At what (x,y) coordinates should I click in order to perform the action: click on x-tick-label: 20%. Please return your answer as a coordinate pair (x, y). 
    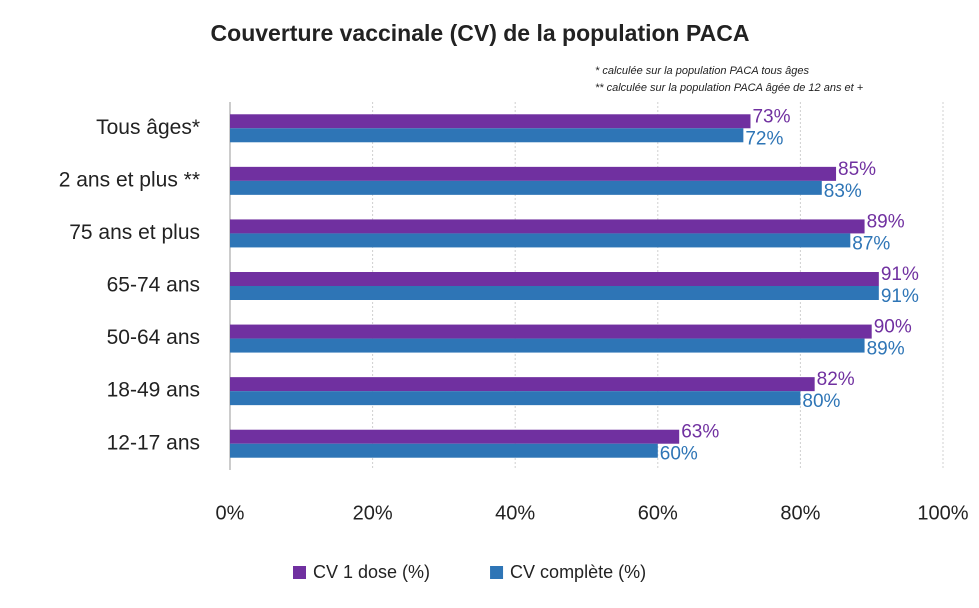
    Looking at the image, I should click on (373, 513).